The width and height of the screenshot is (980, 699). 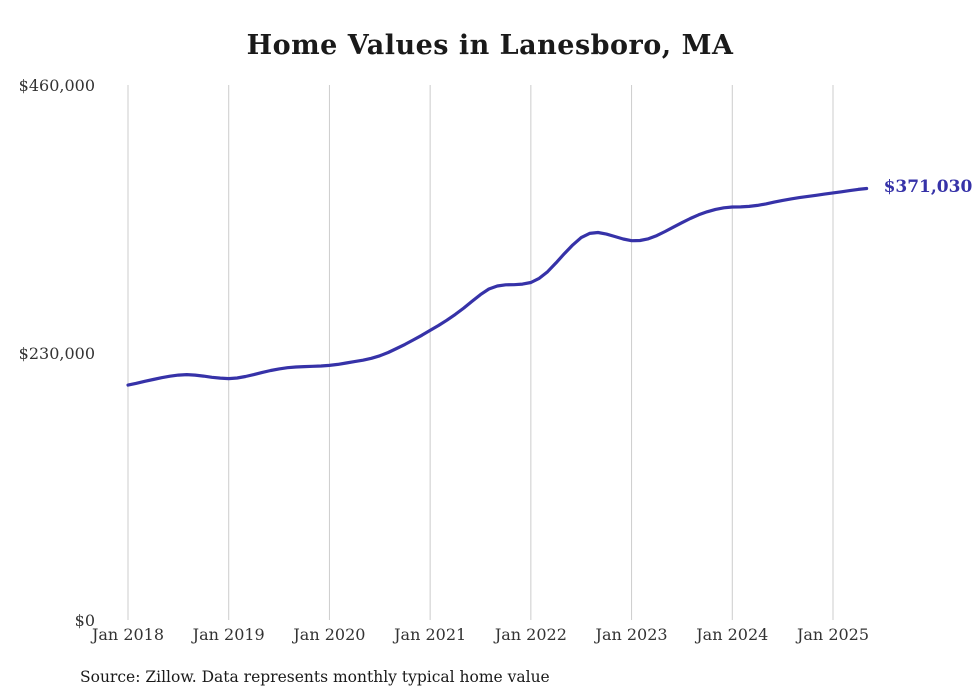 What do you see at coordinates (833, 634) in the screenshot?
I see `x-axis-tick-label: Jan 2025` at bounding box center [833, 634].